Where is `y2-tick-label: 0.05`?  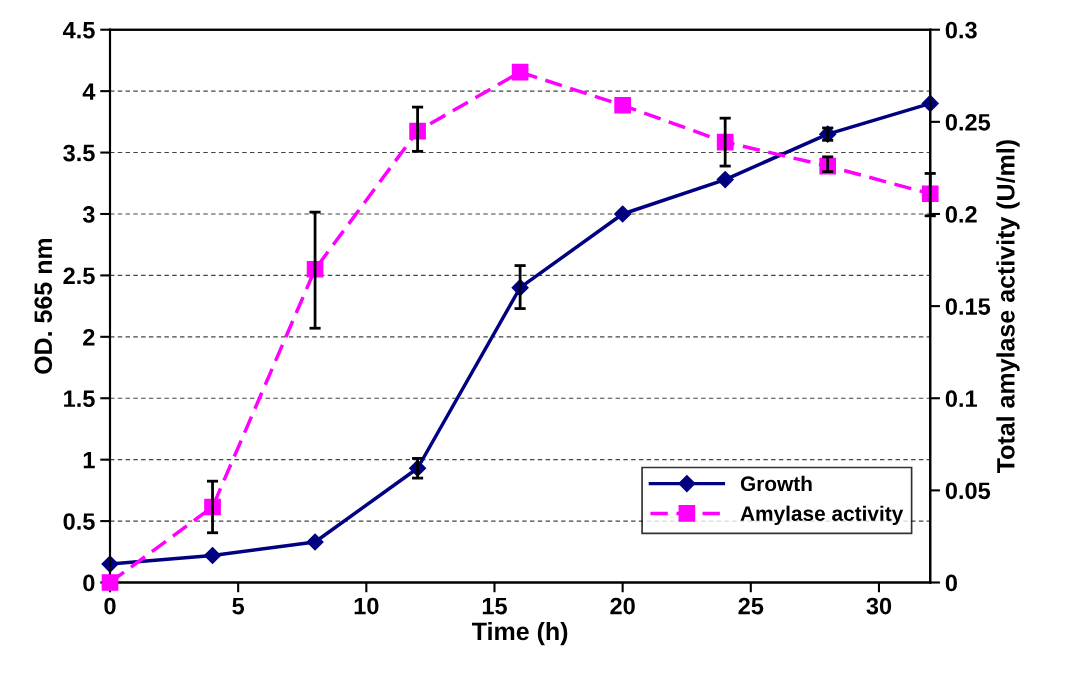
y2-tick-label: 0.05 is located at coordinates (968, 491).